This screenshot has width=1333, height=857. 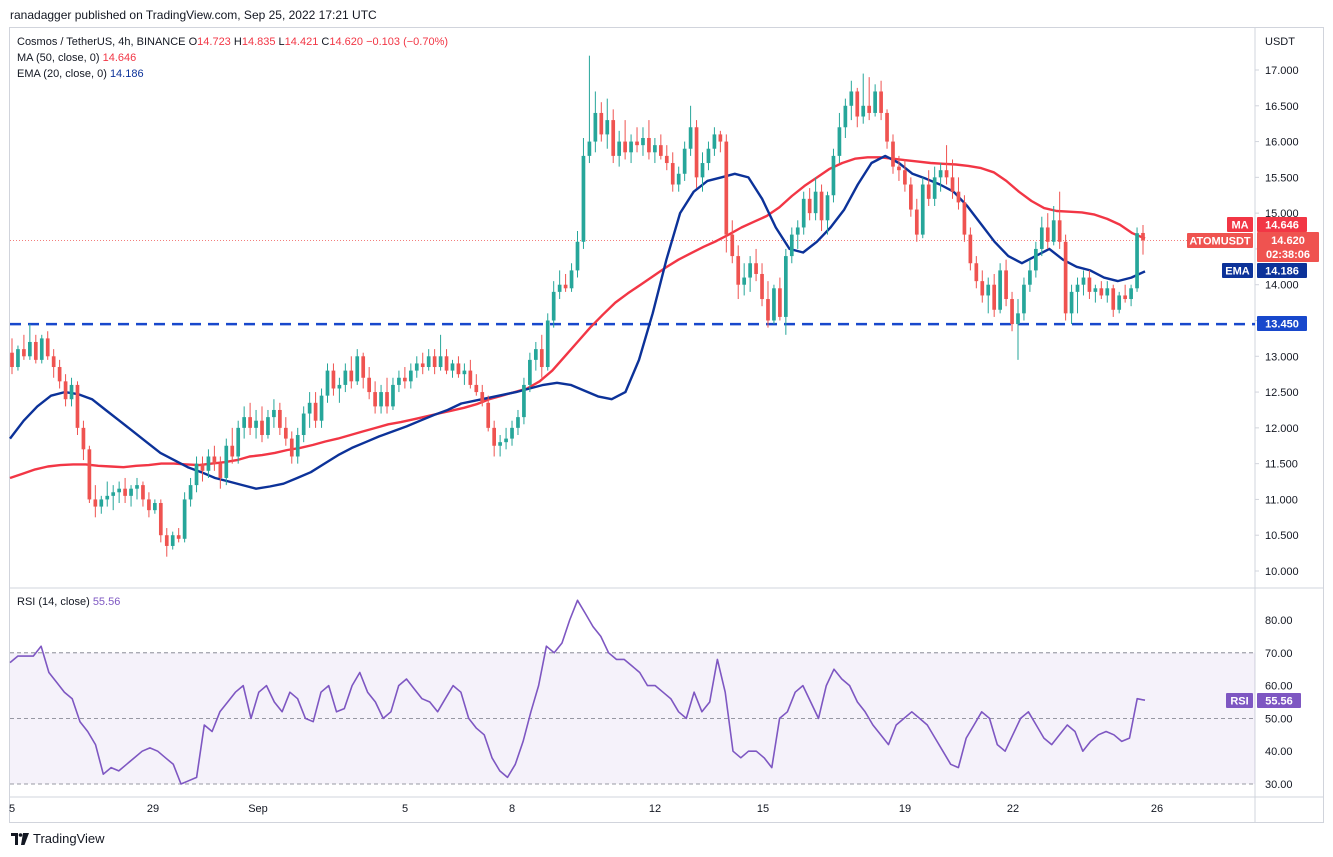 I want to click on rsi-tag-label-bg, so click(x=1239, y=700).